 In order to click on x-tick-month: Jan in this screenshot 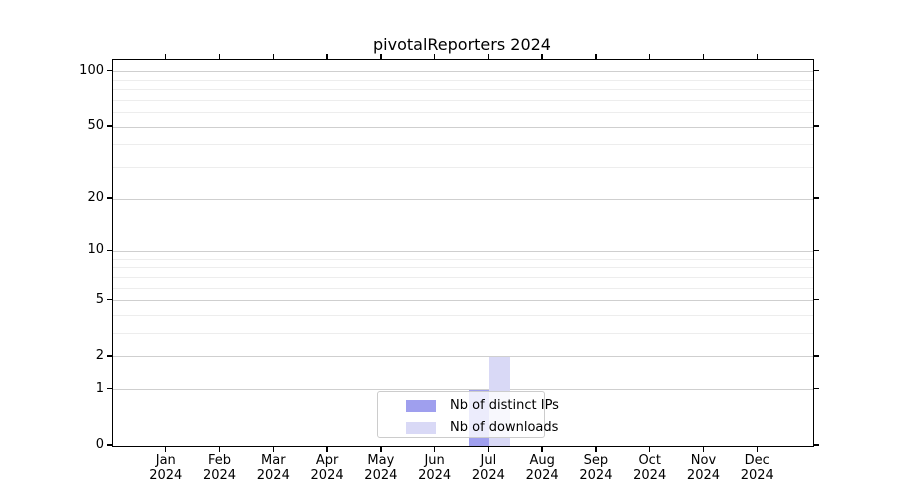, I will do `click(165, 460)`.